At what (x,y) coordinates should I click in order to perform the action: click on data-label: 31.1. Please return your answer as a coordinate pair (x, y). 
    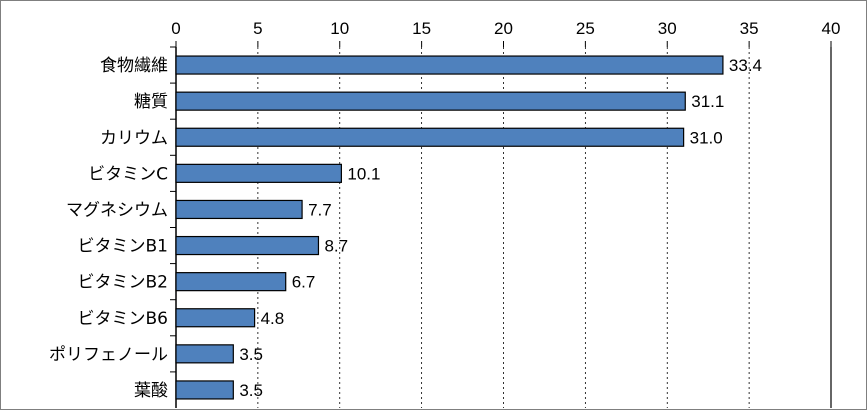
    Looking at the image, I should click on (707, 101).